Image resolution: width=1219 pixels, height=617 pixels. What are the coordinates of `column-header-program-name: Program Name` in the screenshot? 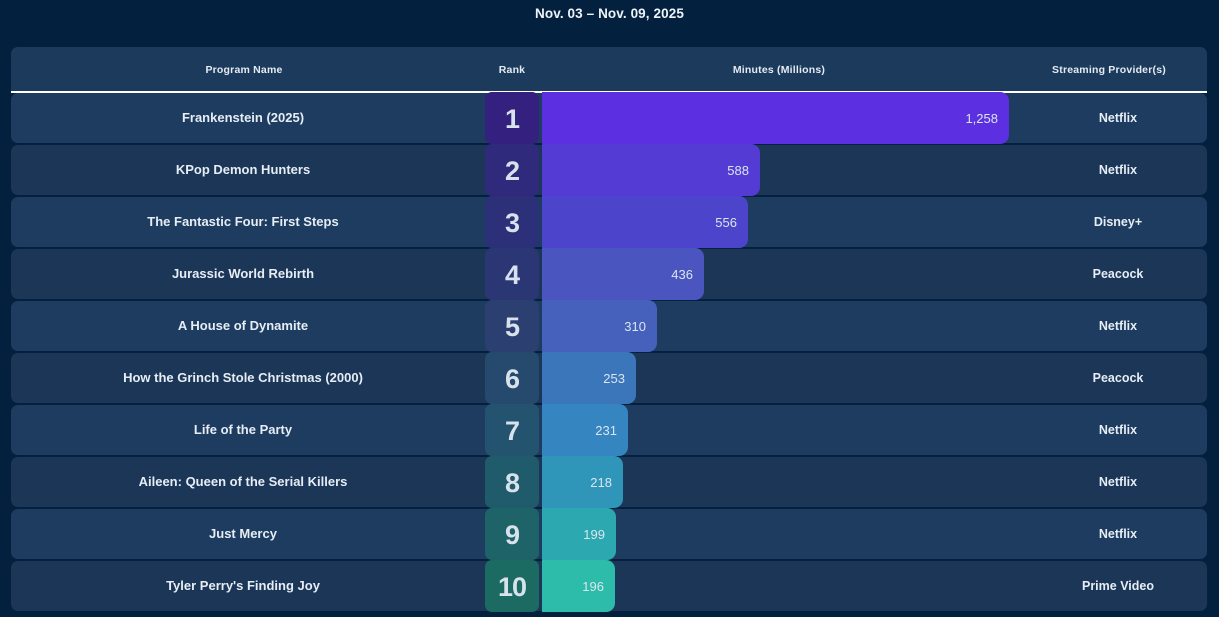 It's located at (244, 70).